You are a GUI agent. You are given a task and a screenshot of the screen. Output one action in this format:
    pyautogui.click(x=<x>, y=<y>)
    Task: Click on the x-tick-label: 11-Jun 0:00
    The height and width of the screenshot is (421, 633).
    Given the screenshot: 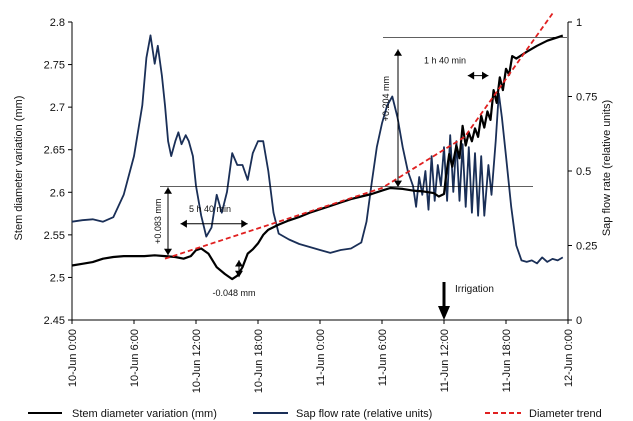 What is the action you would take?
    pyautogui.click(x=321, y=357)
    